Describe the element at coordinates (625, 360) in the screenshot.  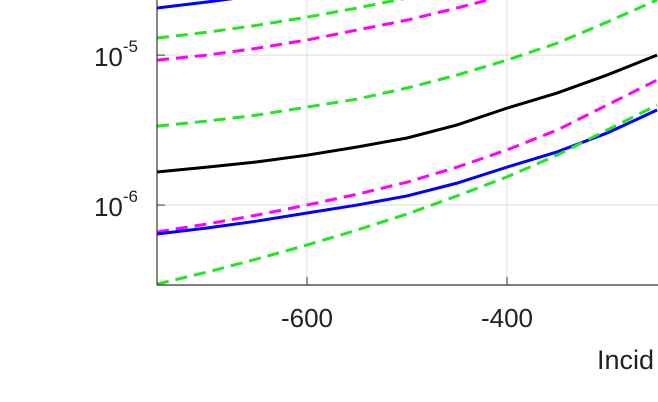
I see `x-axis-label: Incid` at that location.